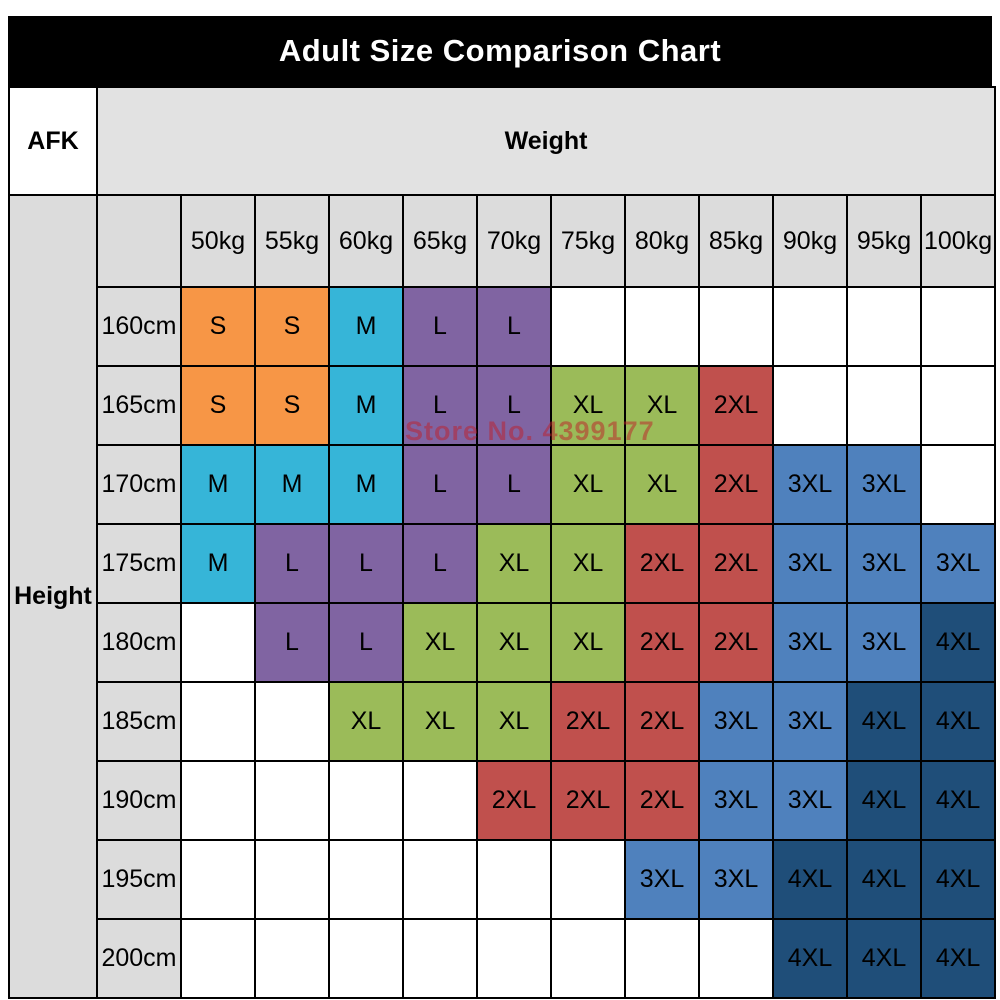 The image size is (1000, 1000). What do you see at coordinates (139, 721) in the screenshot?
I see `height-row-header: 185cm` at bounding box center [139, 721].